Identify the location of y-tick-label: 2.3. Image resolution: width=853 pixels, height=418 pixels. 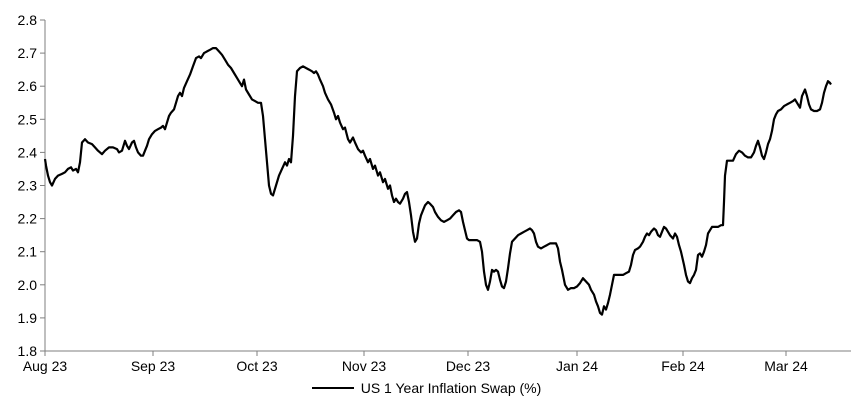
(28, 186).